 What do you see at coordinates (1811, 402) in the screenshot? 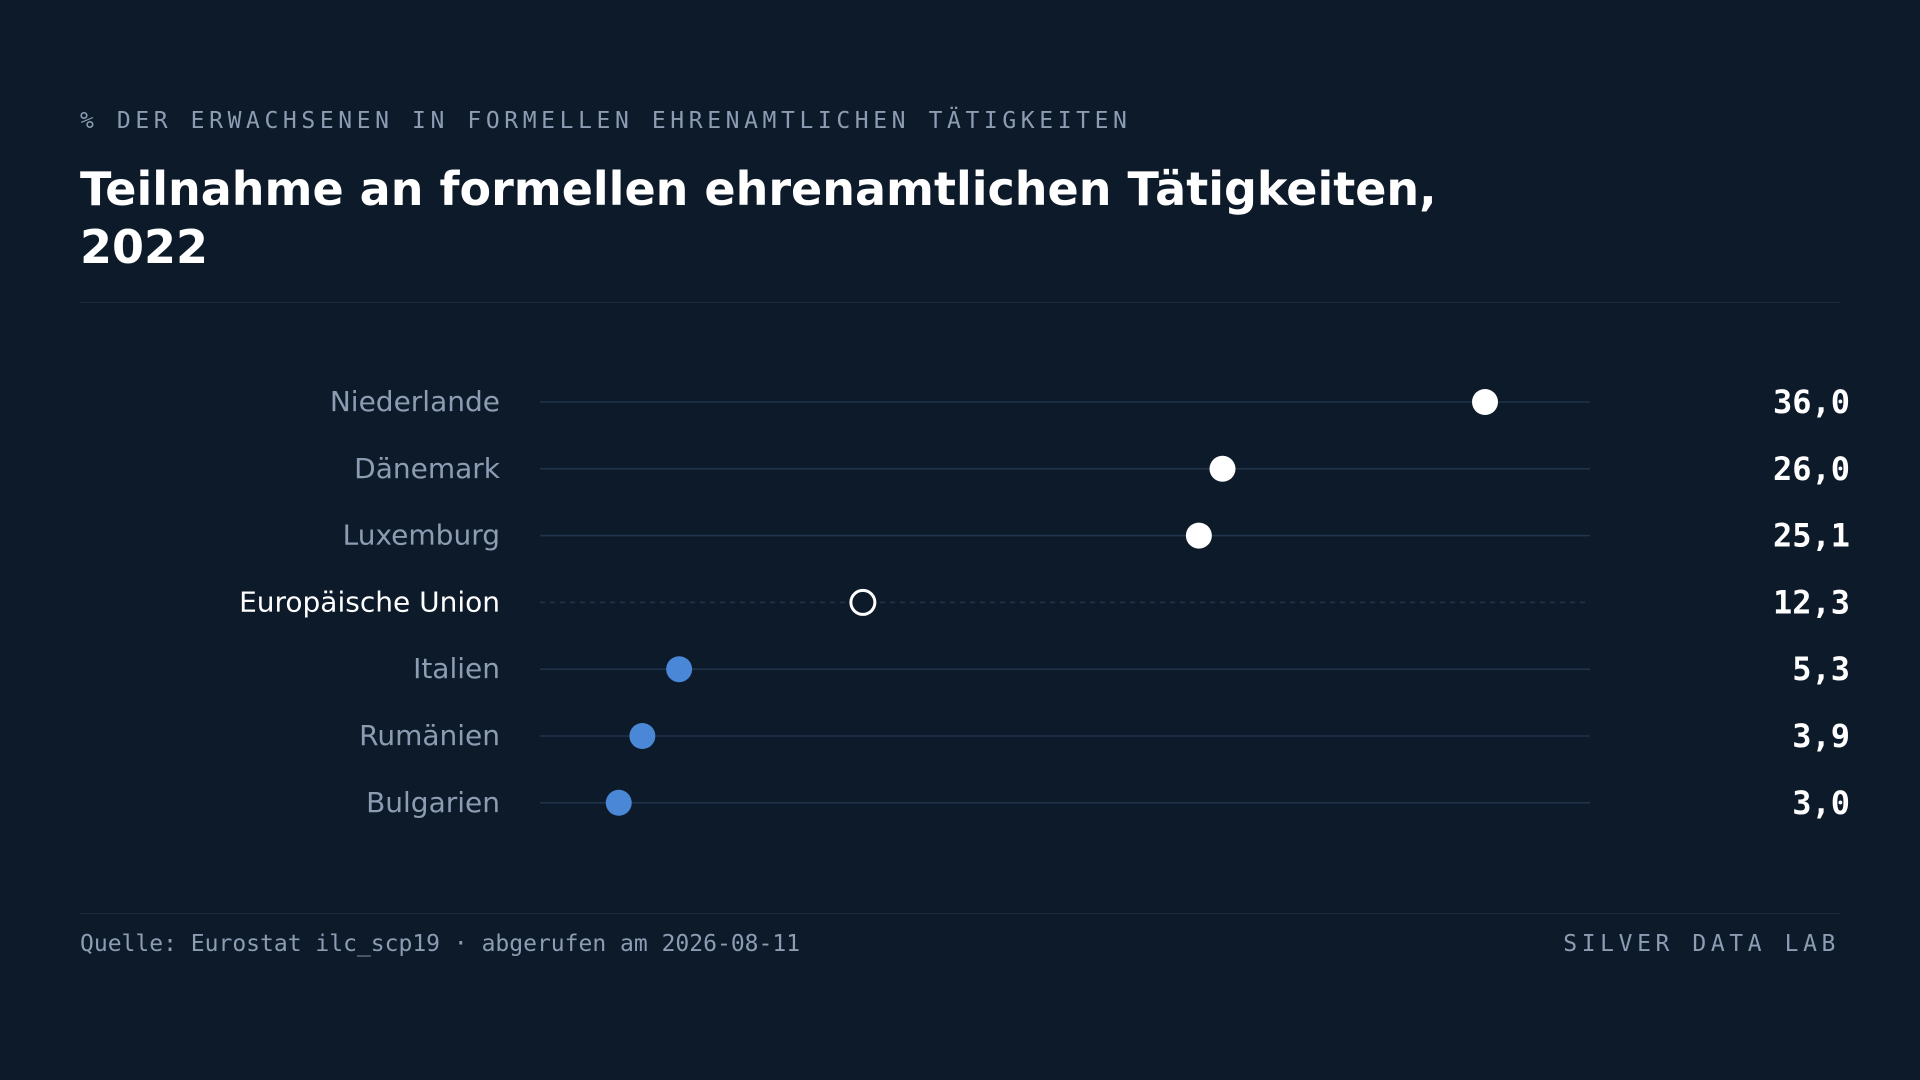
I see `value-label: 36,0` at bounding box center [1811, 402].